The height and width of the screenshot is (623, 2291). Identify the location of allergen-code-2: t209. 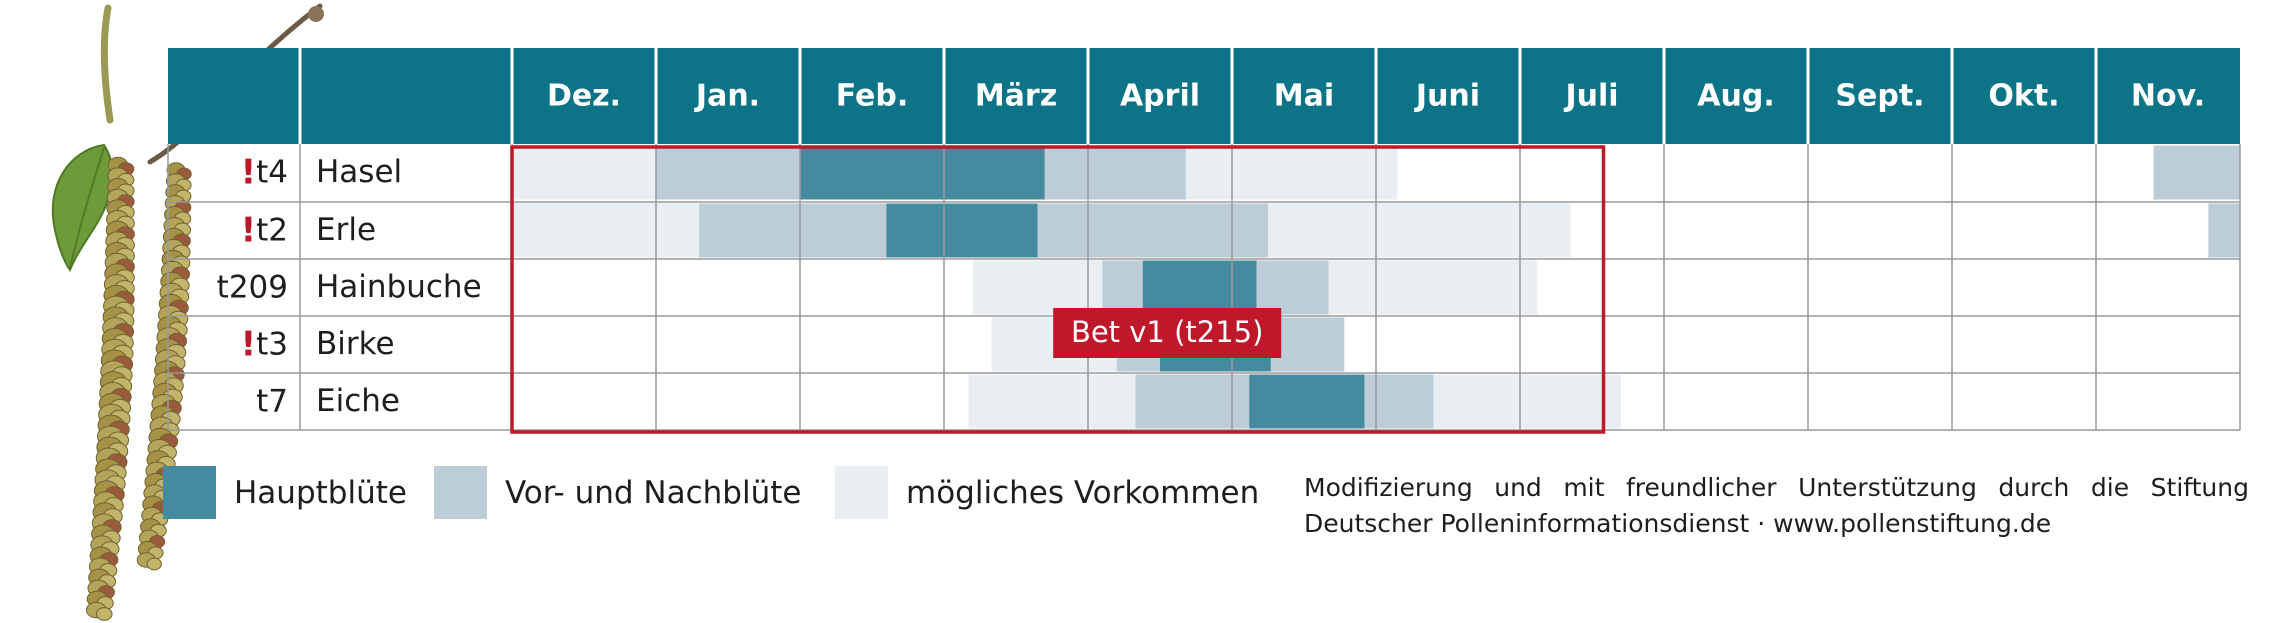
(252, 287).